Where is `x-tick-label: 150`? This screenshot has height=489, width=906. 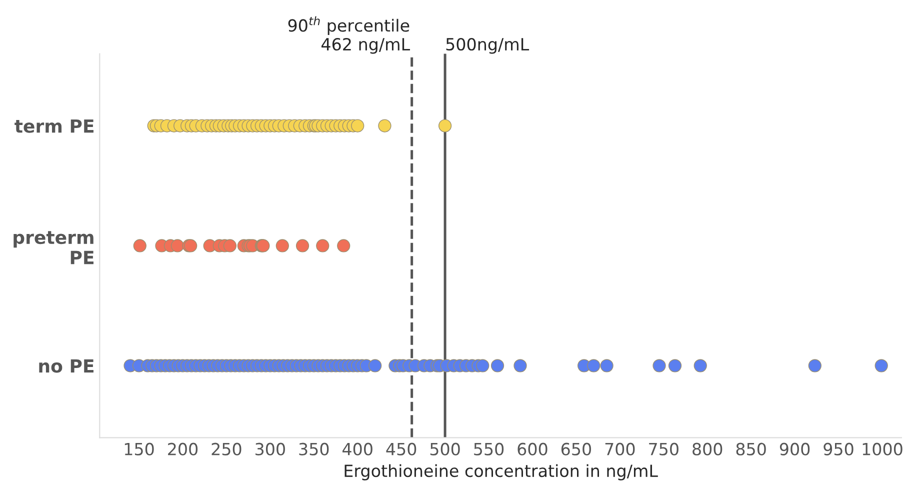
x-tick-label: 150 is located at coordinates (139, 449).